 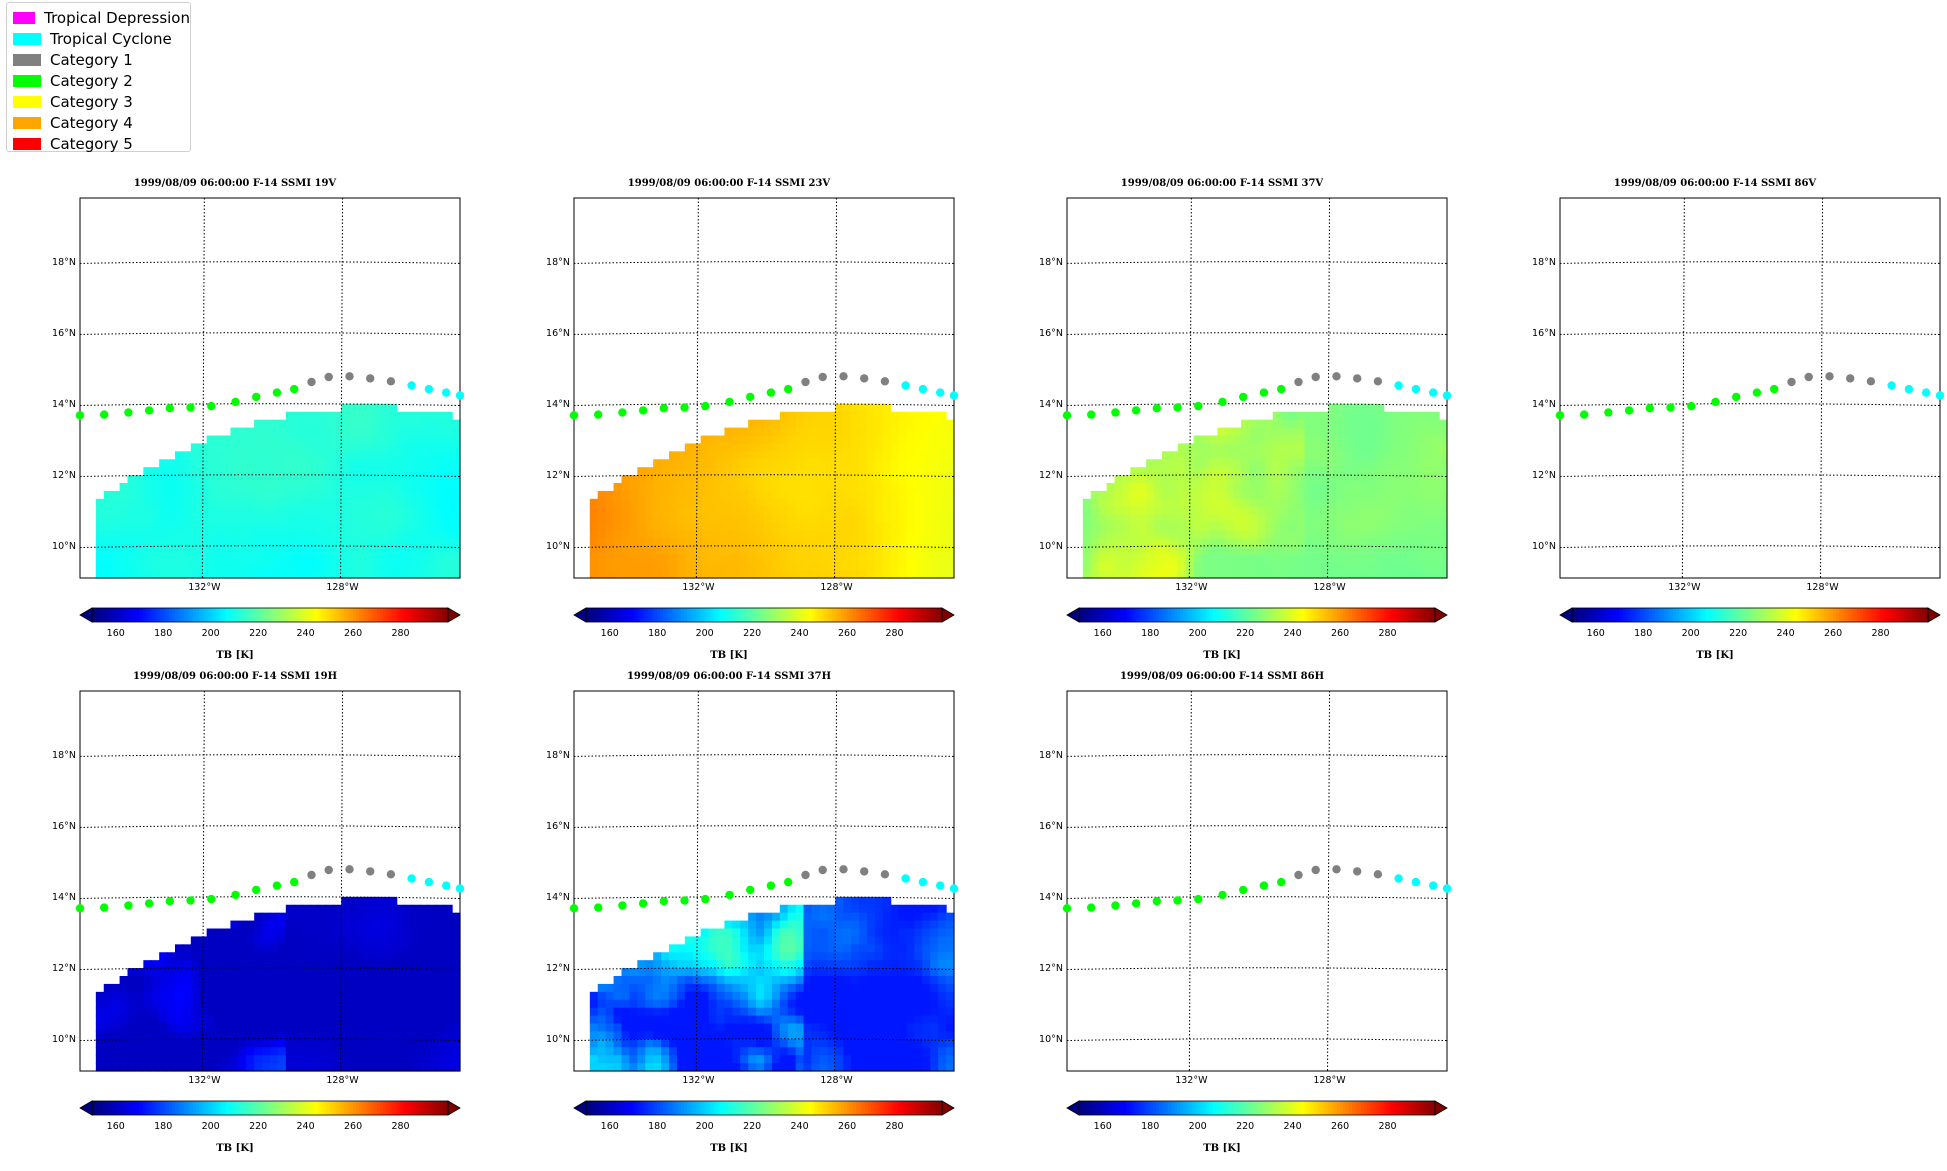 I want to click on lat-tick-label: 14°N, so click(x=1544, y=404).